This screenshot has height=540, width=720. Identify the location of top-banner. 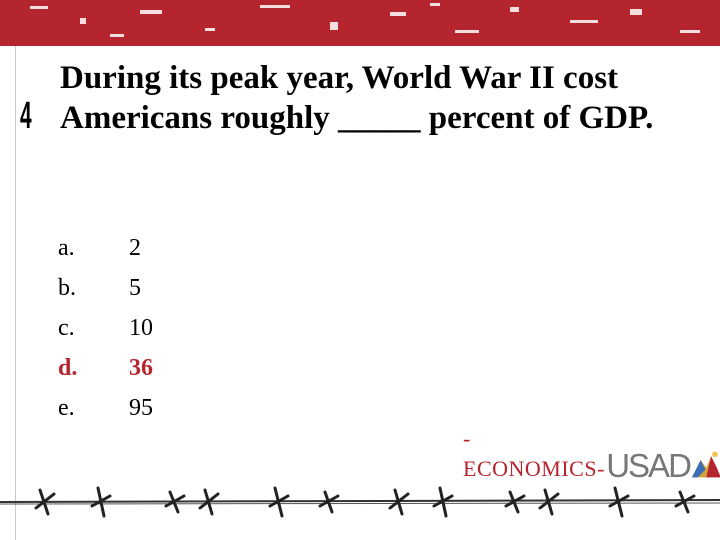
(360, 23).